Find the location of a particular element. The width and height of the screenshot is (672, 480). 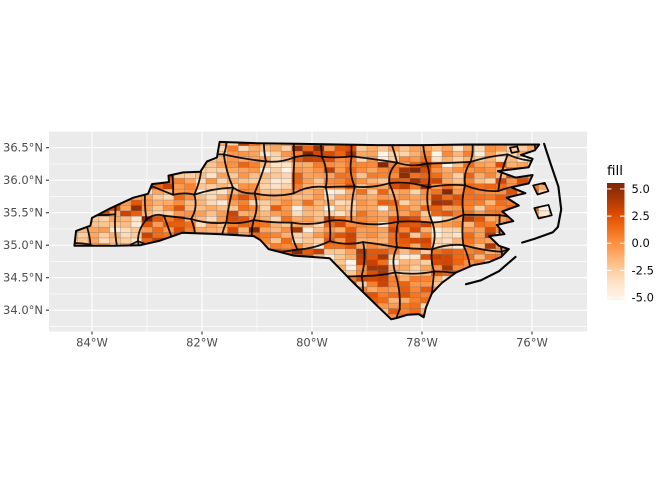

legend-tick-label: 0.0 is located at coordinates (641, 243).